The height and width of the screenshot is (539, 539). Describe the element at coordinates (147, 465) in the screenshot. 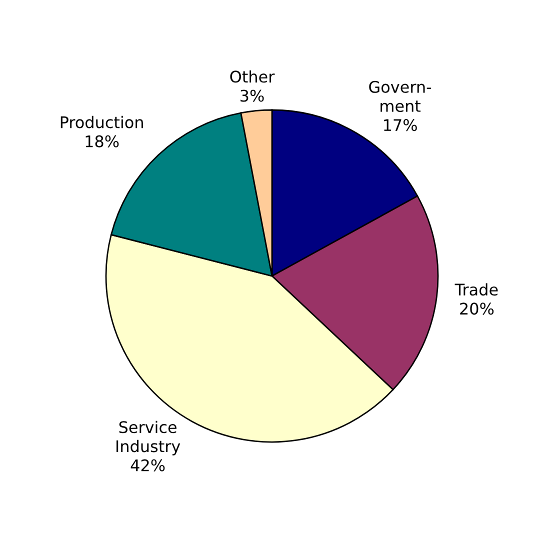

I see `data-label: 42%` at that location.